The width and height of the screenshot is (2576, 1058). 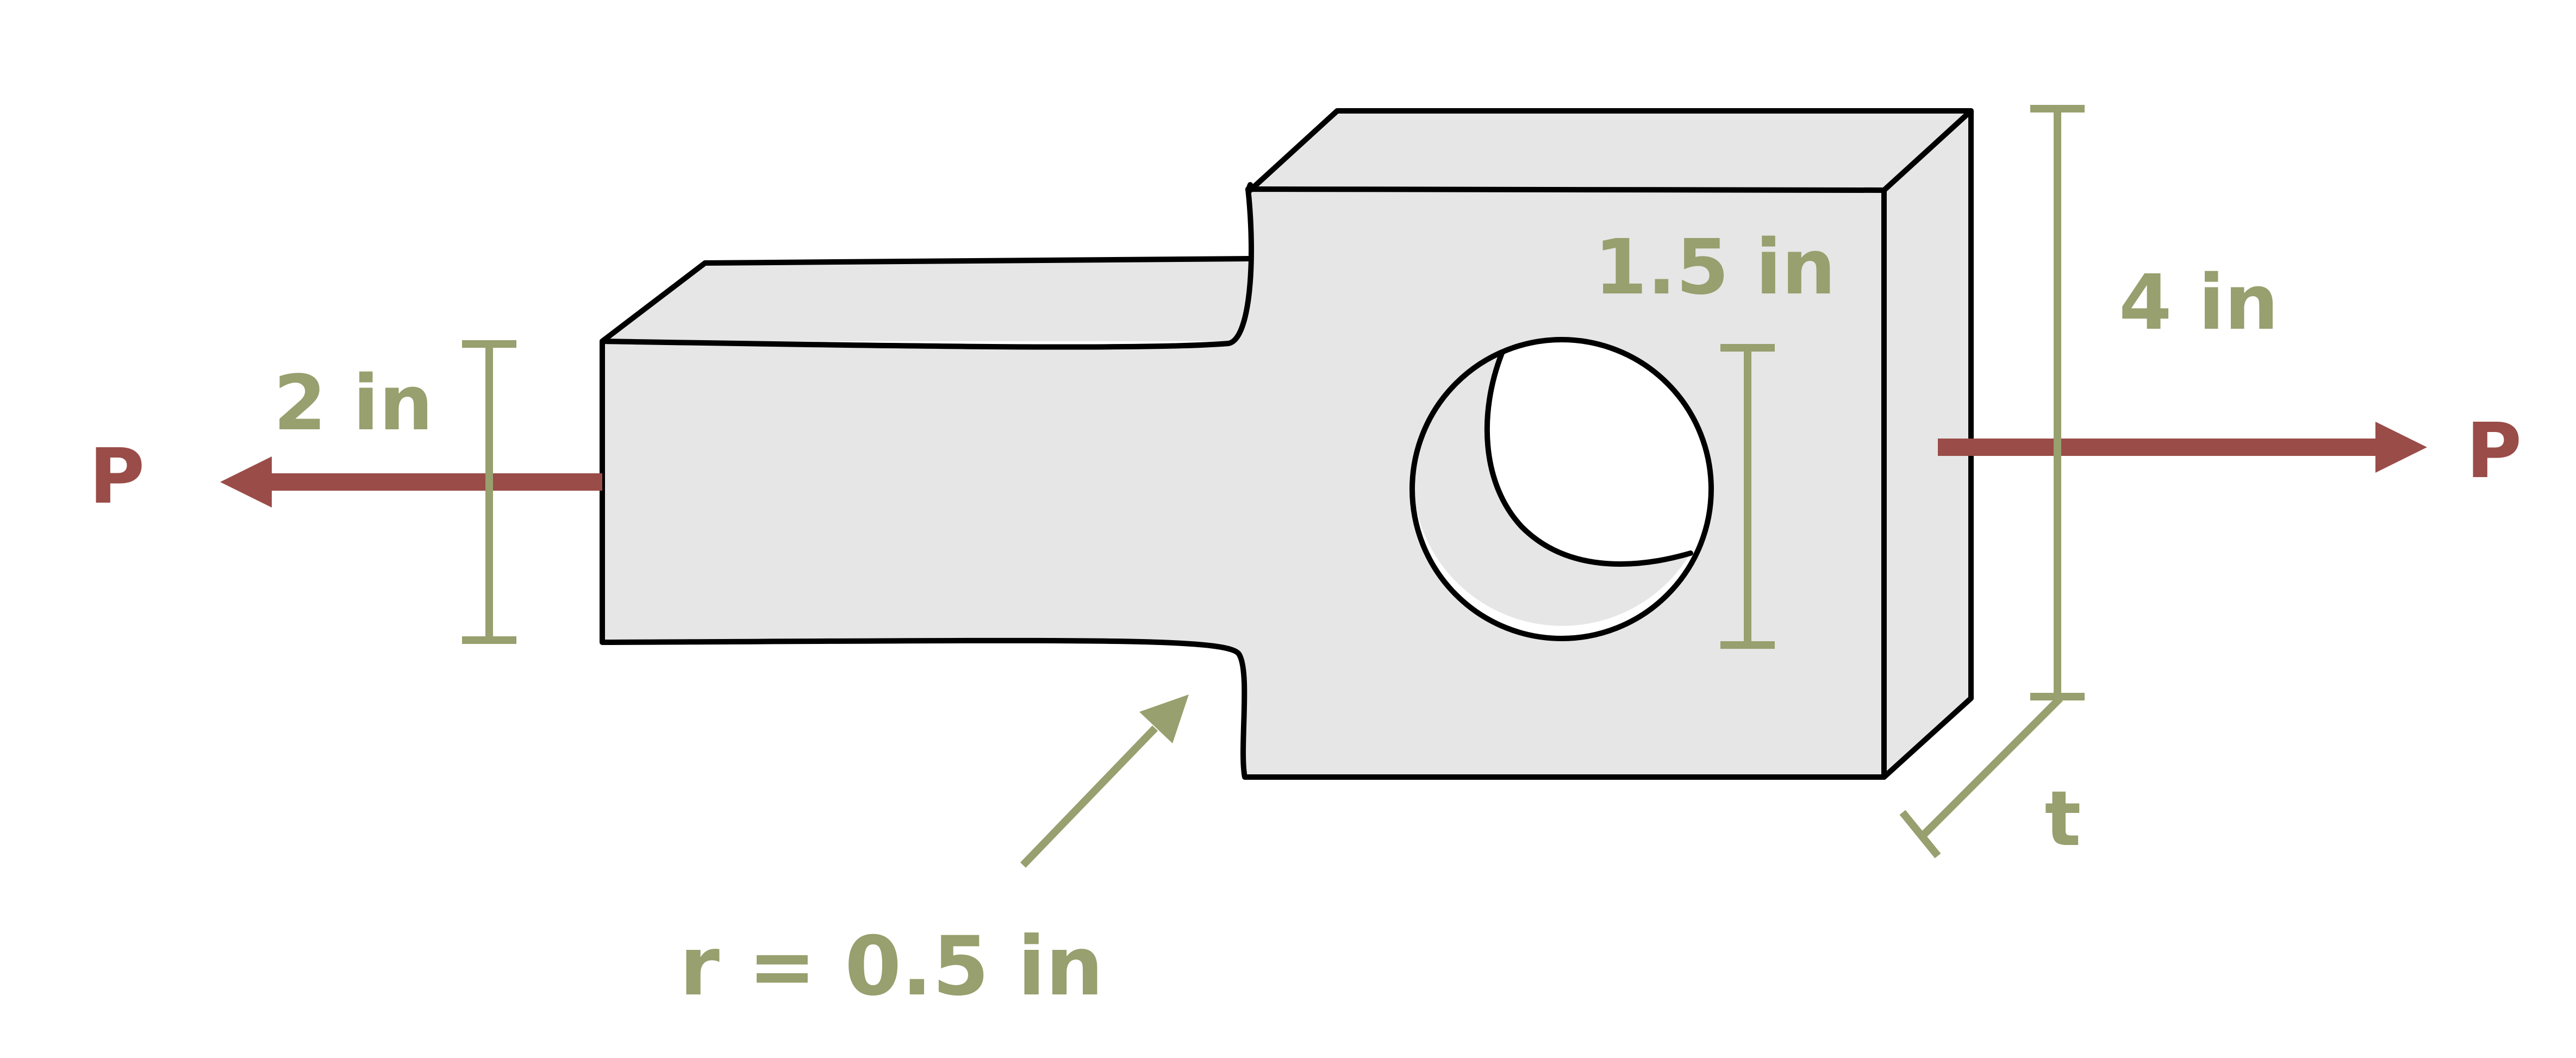 What do you see at coordinates (117, 477) in the screenshot?
I see `load-label-left: P` at bounding box center [117, 477].